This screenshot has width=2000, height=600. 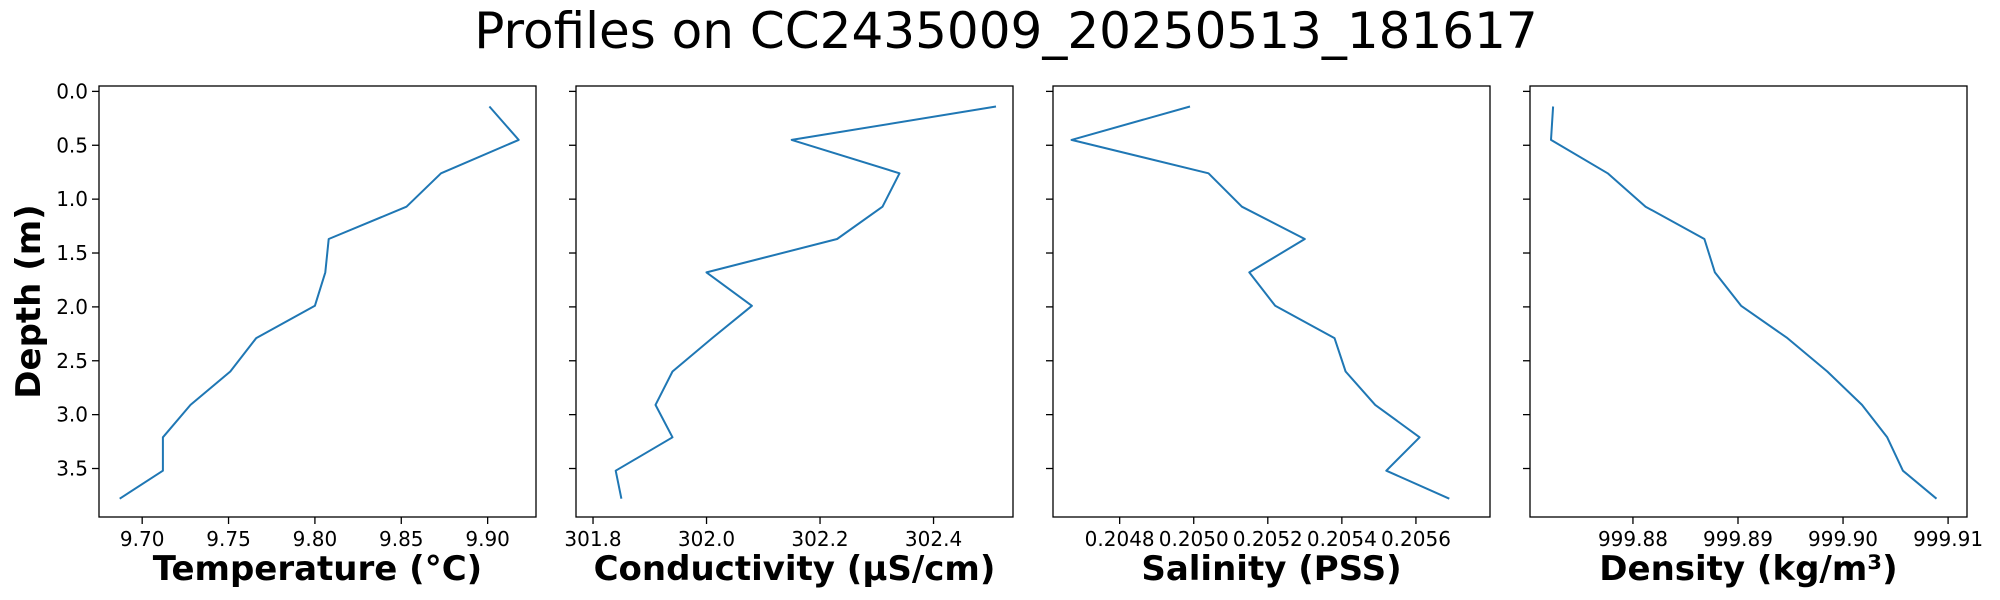 I want to click on x-tick-label: 9.70, so click(x=142, y=539).